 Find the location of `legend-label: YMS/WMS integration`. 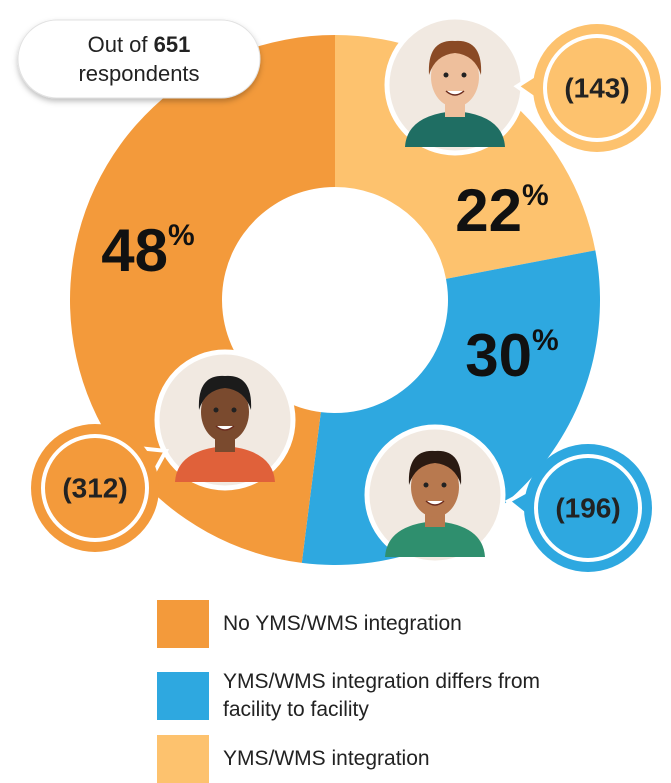

legend-label: YMS/WMS integration is located at coordinates (326, 758).